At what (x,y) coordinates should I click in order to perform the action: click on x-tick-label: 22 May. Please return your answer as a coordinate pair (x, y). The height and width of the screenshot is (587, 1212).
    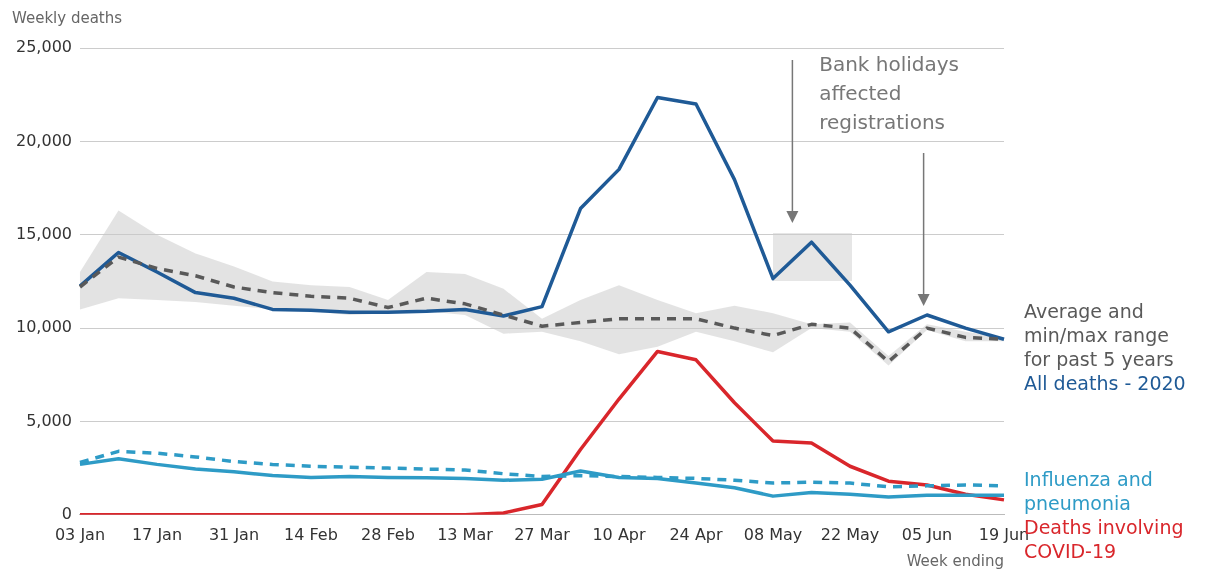
    Looking at the image, I should click on (850, 534).